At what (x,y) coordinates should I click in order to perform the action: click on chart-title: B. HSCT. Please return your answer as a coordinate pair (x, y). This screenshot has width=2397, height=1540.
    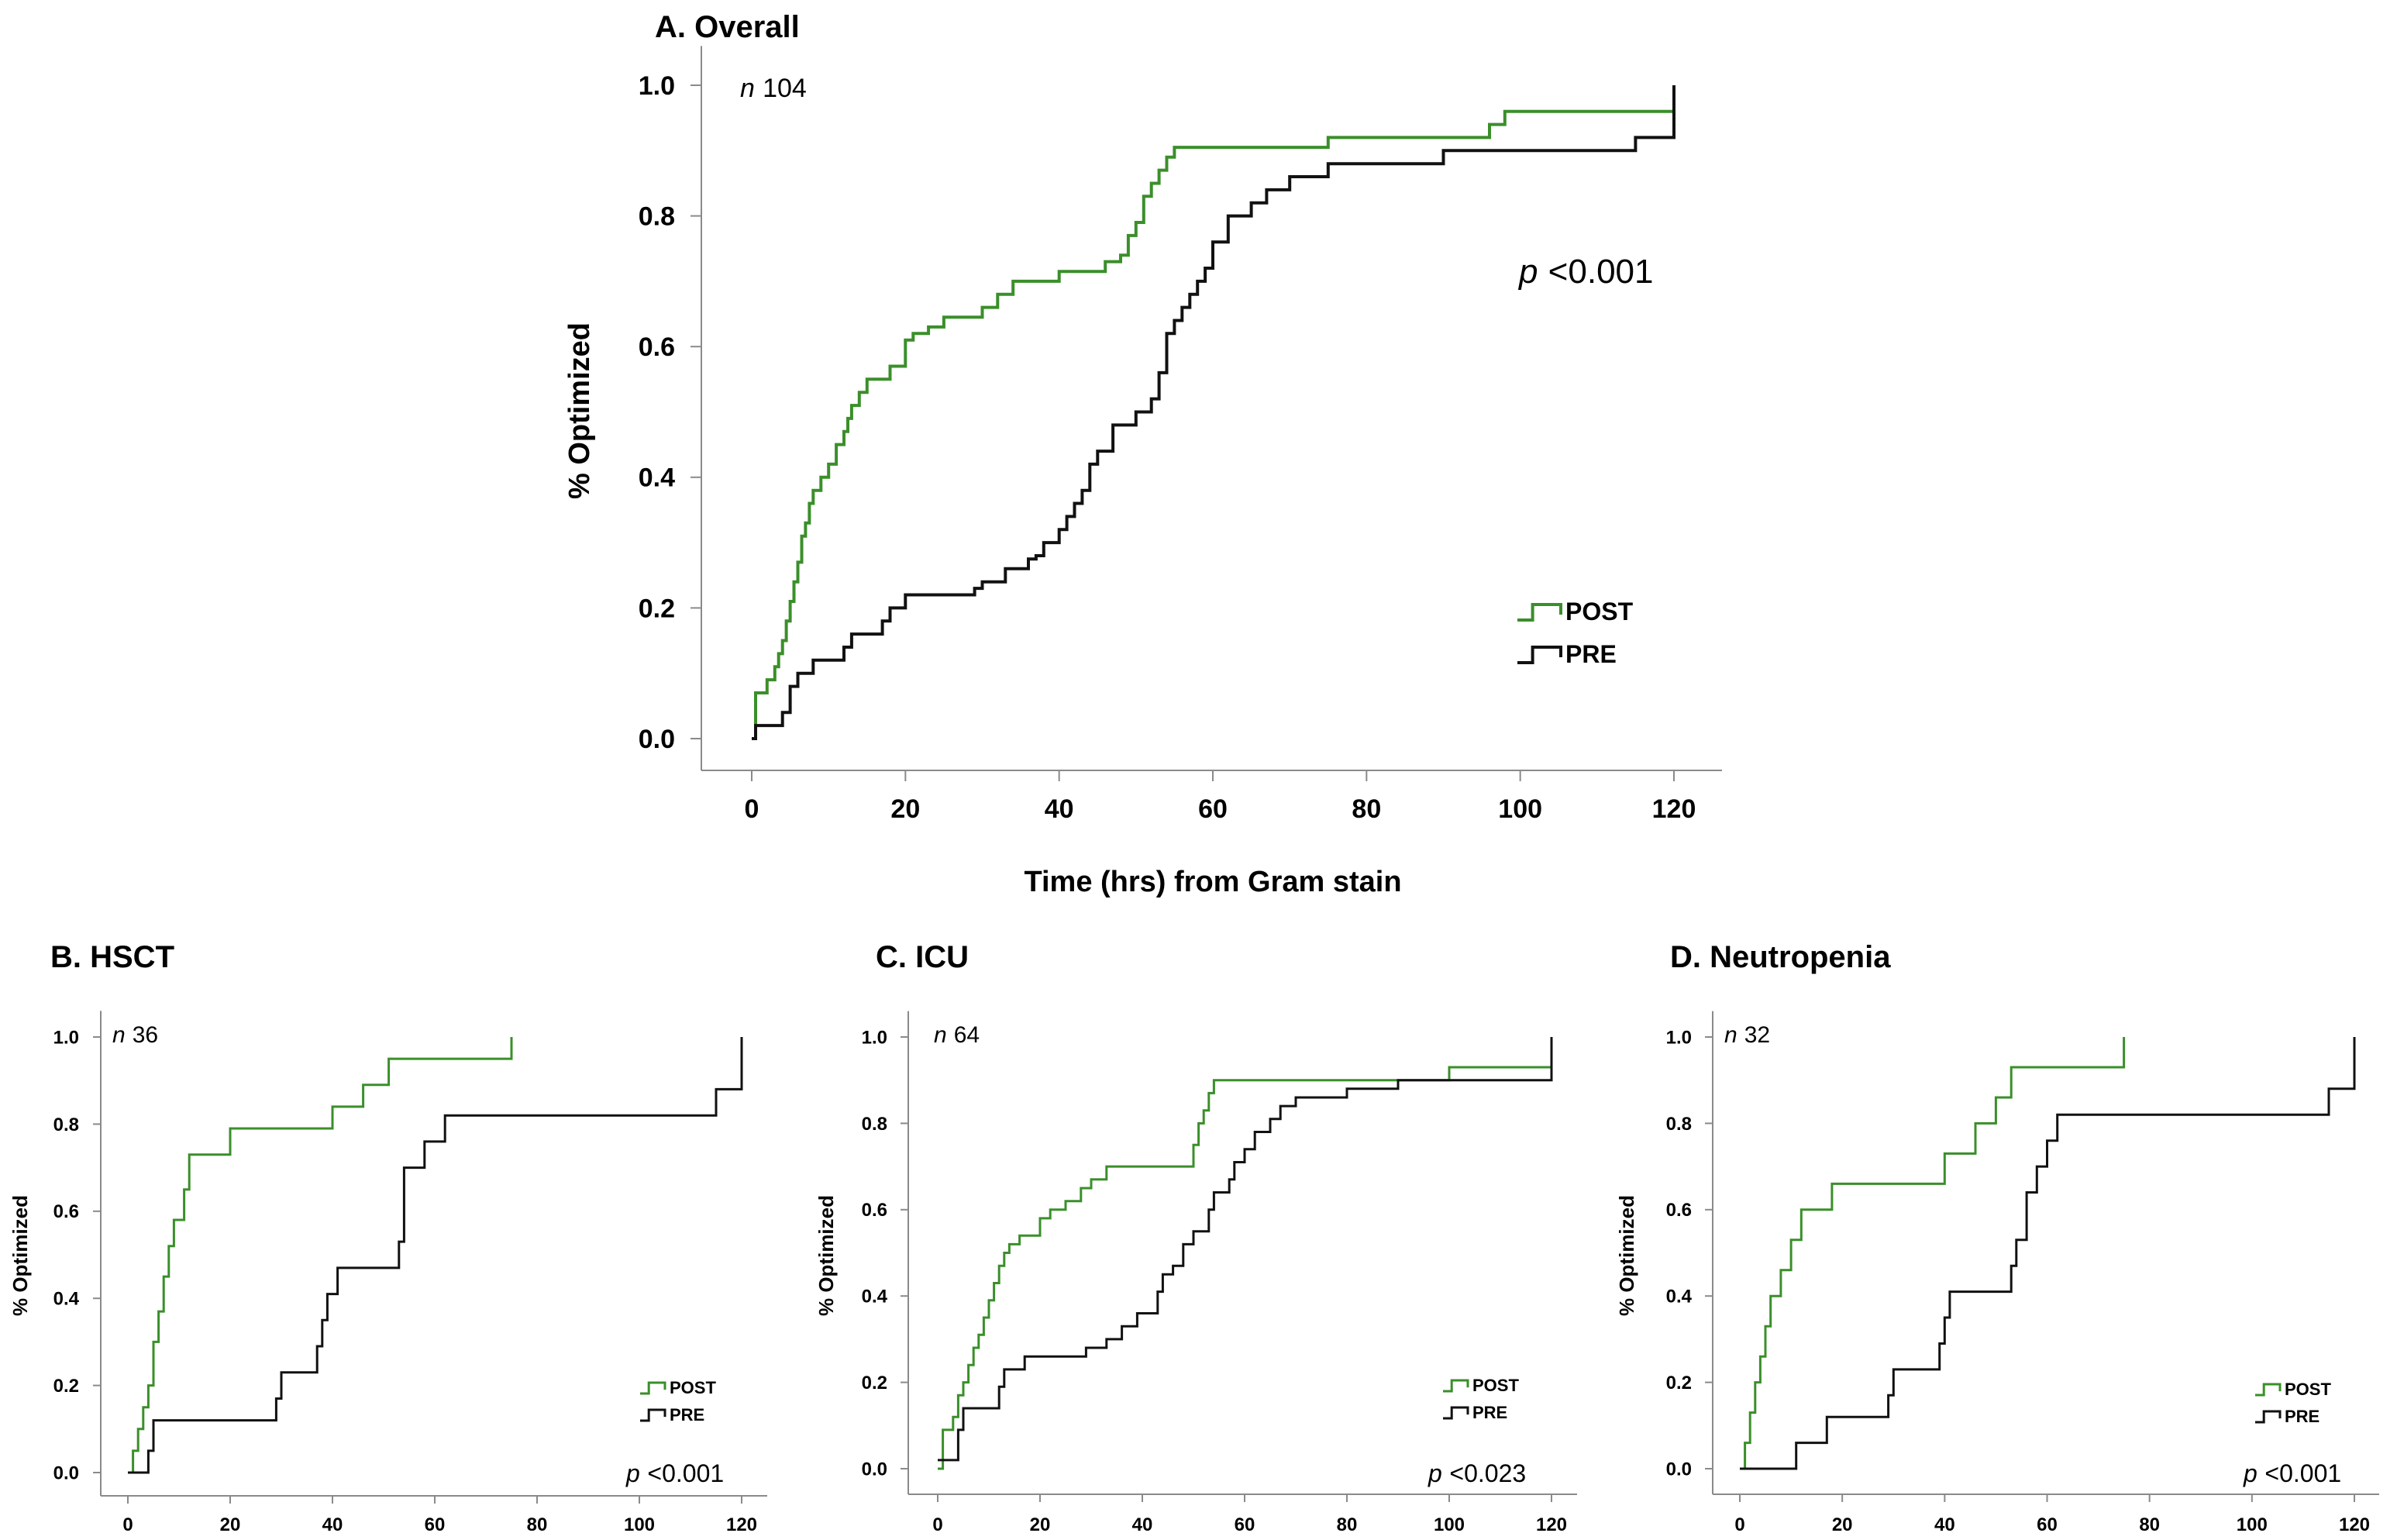
    Looking at the image, I should click on (112, 957).